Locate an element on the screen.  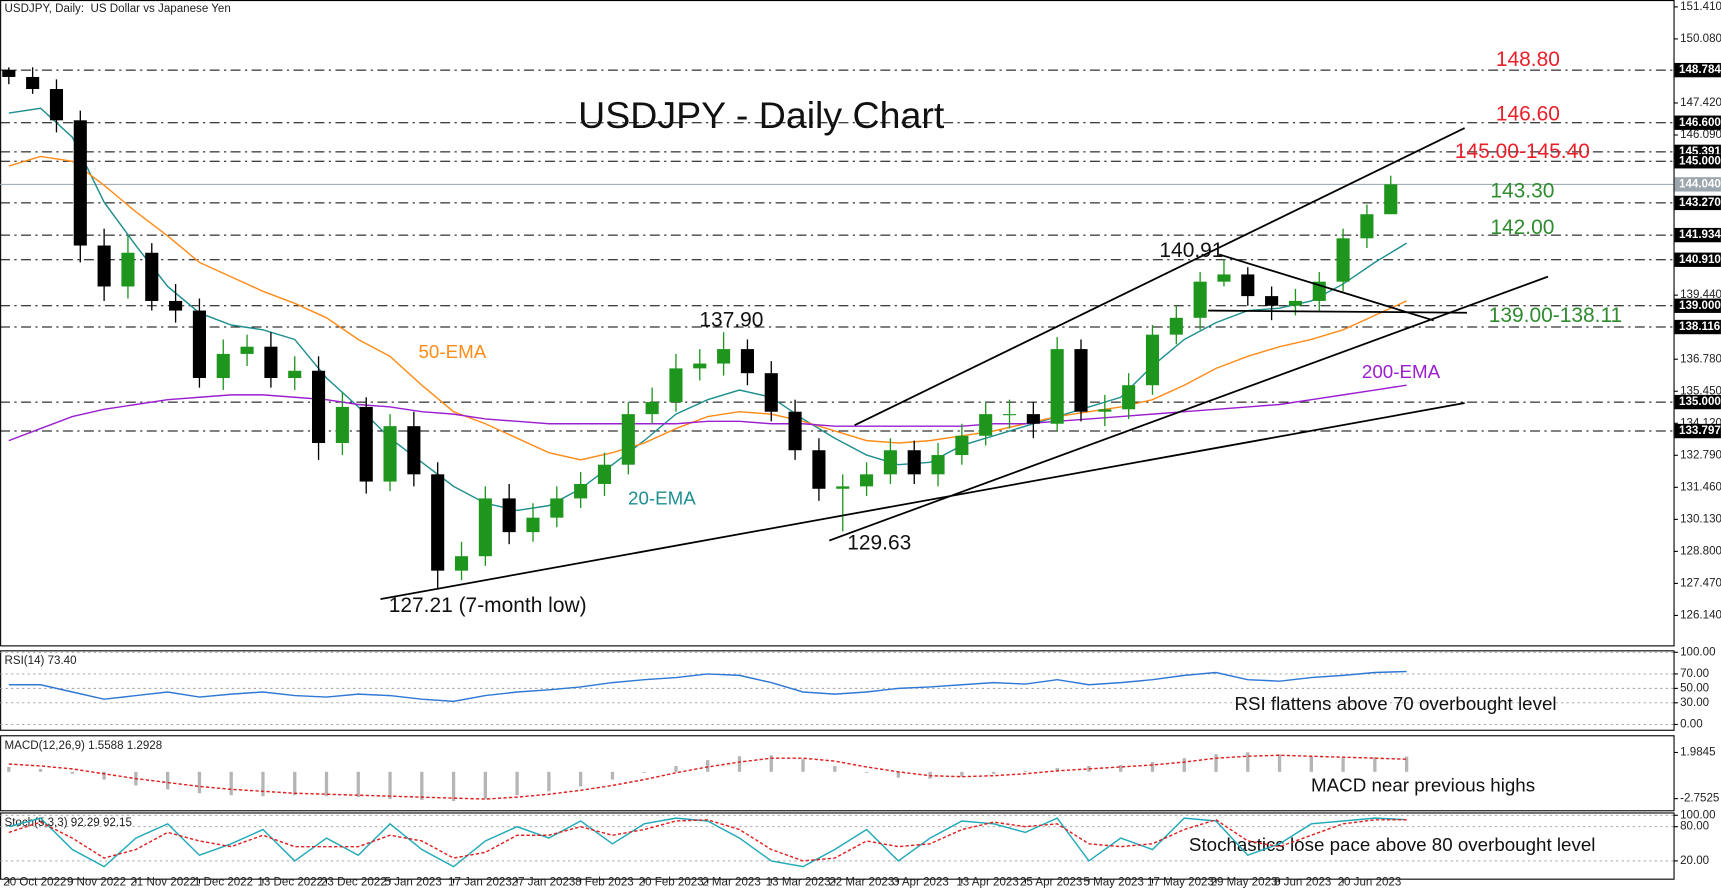
x-tick-label: 17 May 2023 is located at coordinates (1180, 882).